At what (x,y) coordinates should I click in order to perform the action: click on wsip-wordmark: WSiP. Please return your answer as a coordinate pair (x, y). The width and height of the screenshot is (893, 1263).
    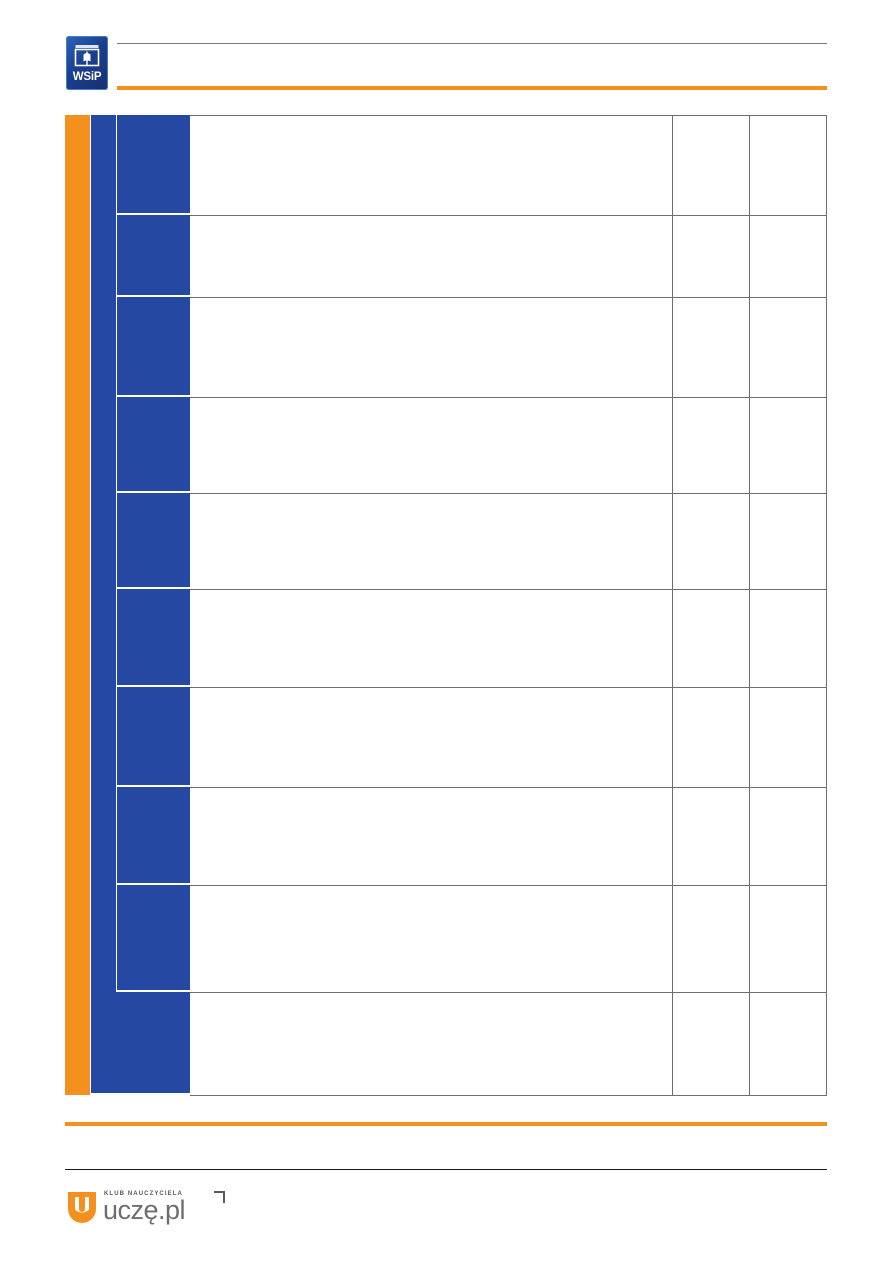
    Looking at the image, I should click on (87, 77).